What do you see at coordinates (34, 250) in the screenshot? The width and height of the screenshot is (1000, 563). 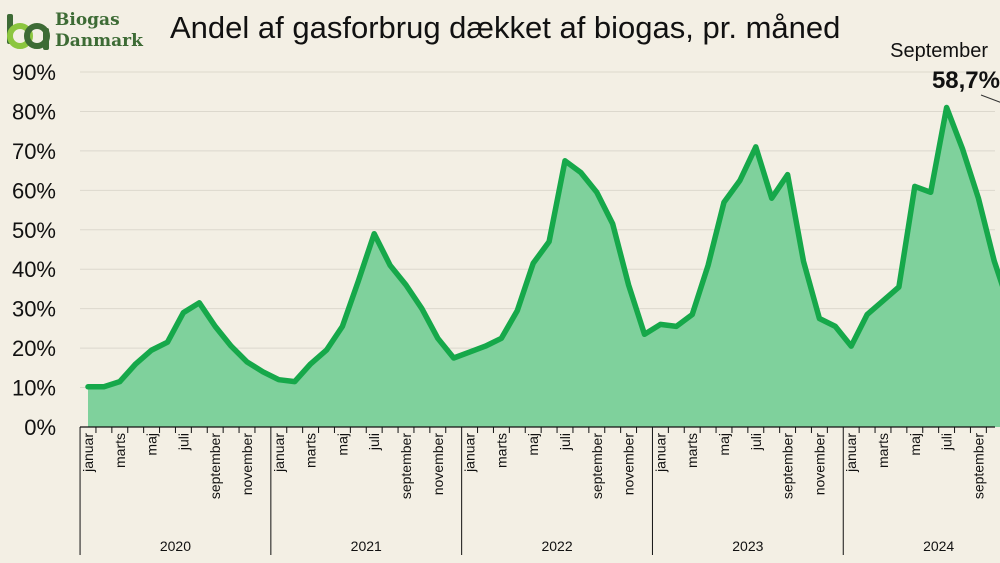 I see `y-axis-tick-labels: 0% 10% 20% 30% 40% 50% 60% 70% 80% 90%` at bounding box center [34, 250].